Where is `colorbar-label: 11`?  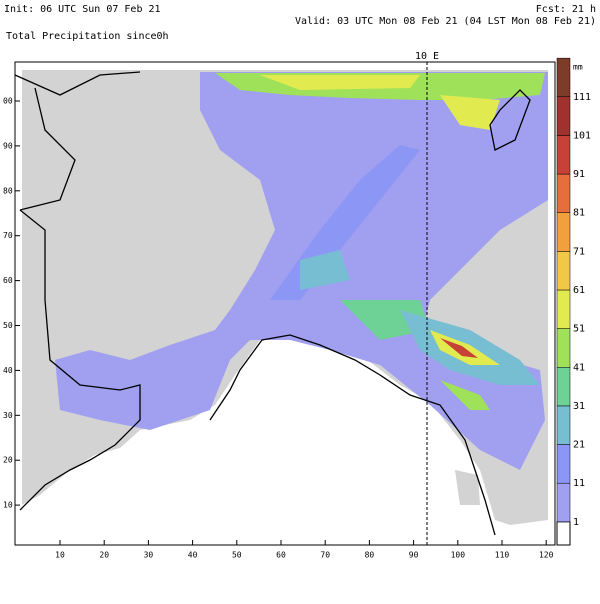
colorbar-label: 11 is located at coordinates (579, 483).